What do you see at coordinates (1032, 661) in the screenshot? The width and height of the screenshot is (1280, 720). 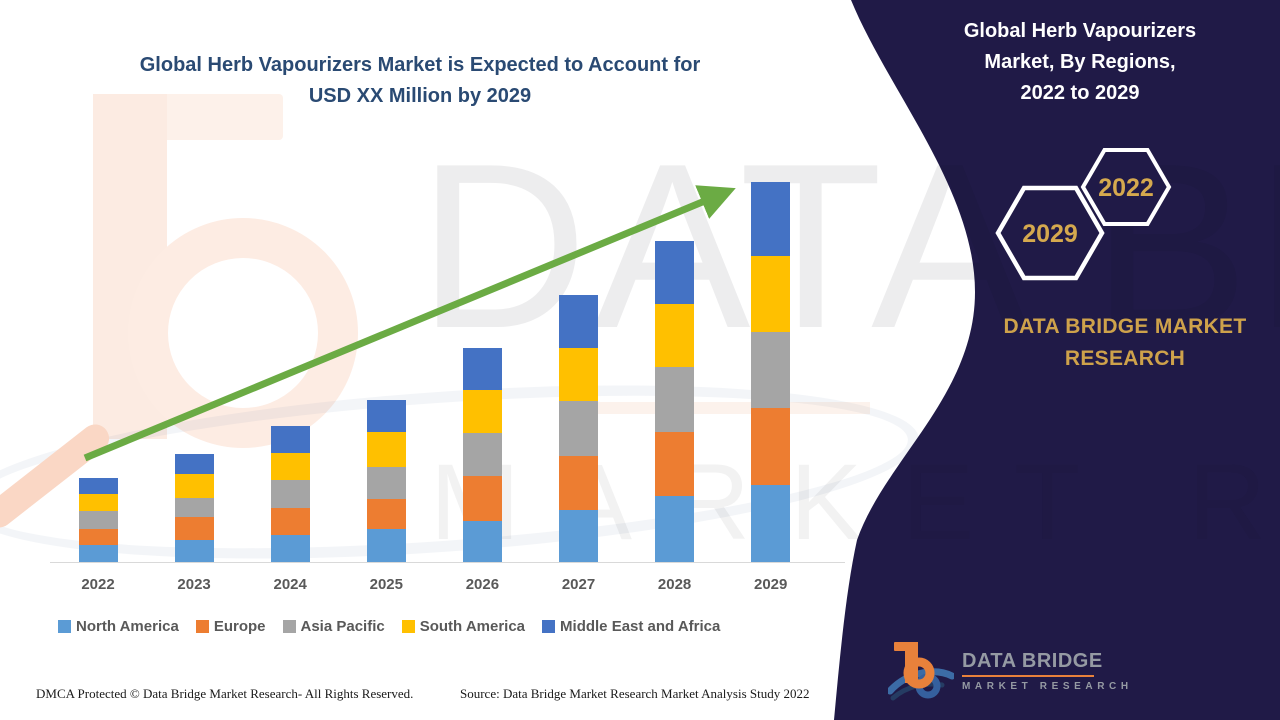 I see `logo-name: DATA BRIDGE` at bounding box center [1032, 661].